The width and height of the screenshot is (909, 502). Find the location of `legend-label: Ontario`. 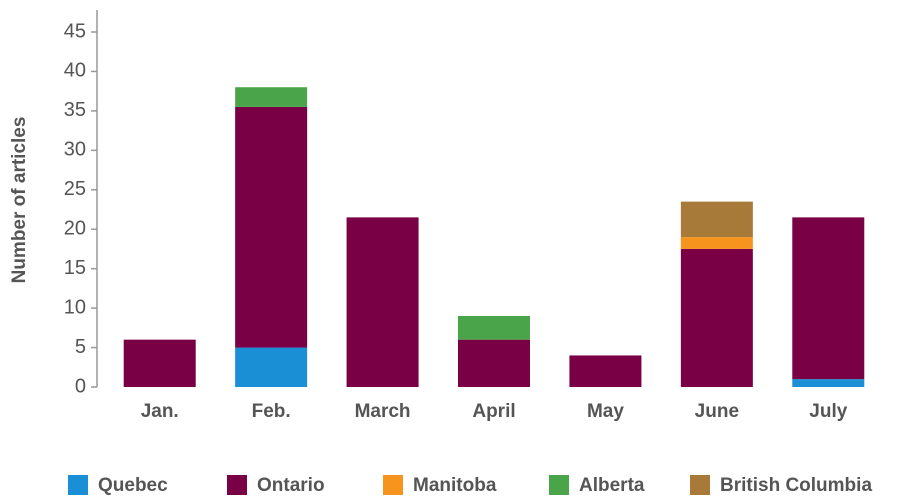

legend-label: Ontario is located at coordinates (291, 485).